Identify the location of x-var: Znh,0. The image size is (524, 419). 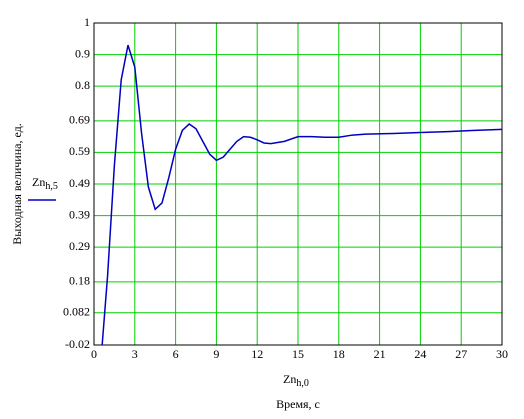
(296, 381).